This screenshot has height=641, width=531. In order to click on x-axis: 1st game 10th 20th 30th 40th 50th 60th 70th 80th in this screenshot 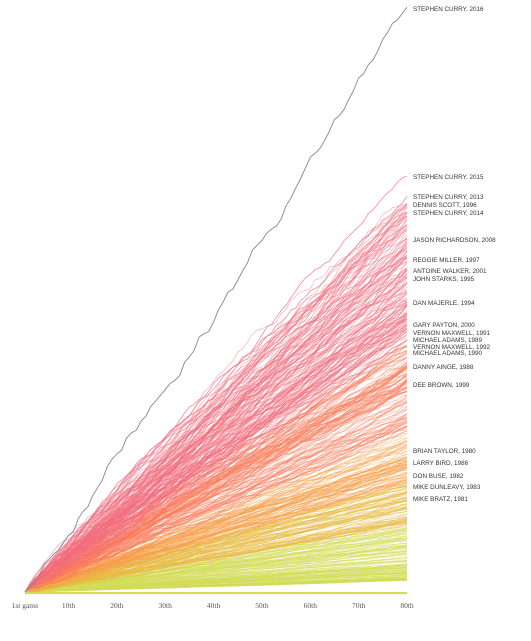, I will do `click(213, 602)`.